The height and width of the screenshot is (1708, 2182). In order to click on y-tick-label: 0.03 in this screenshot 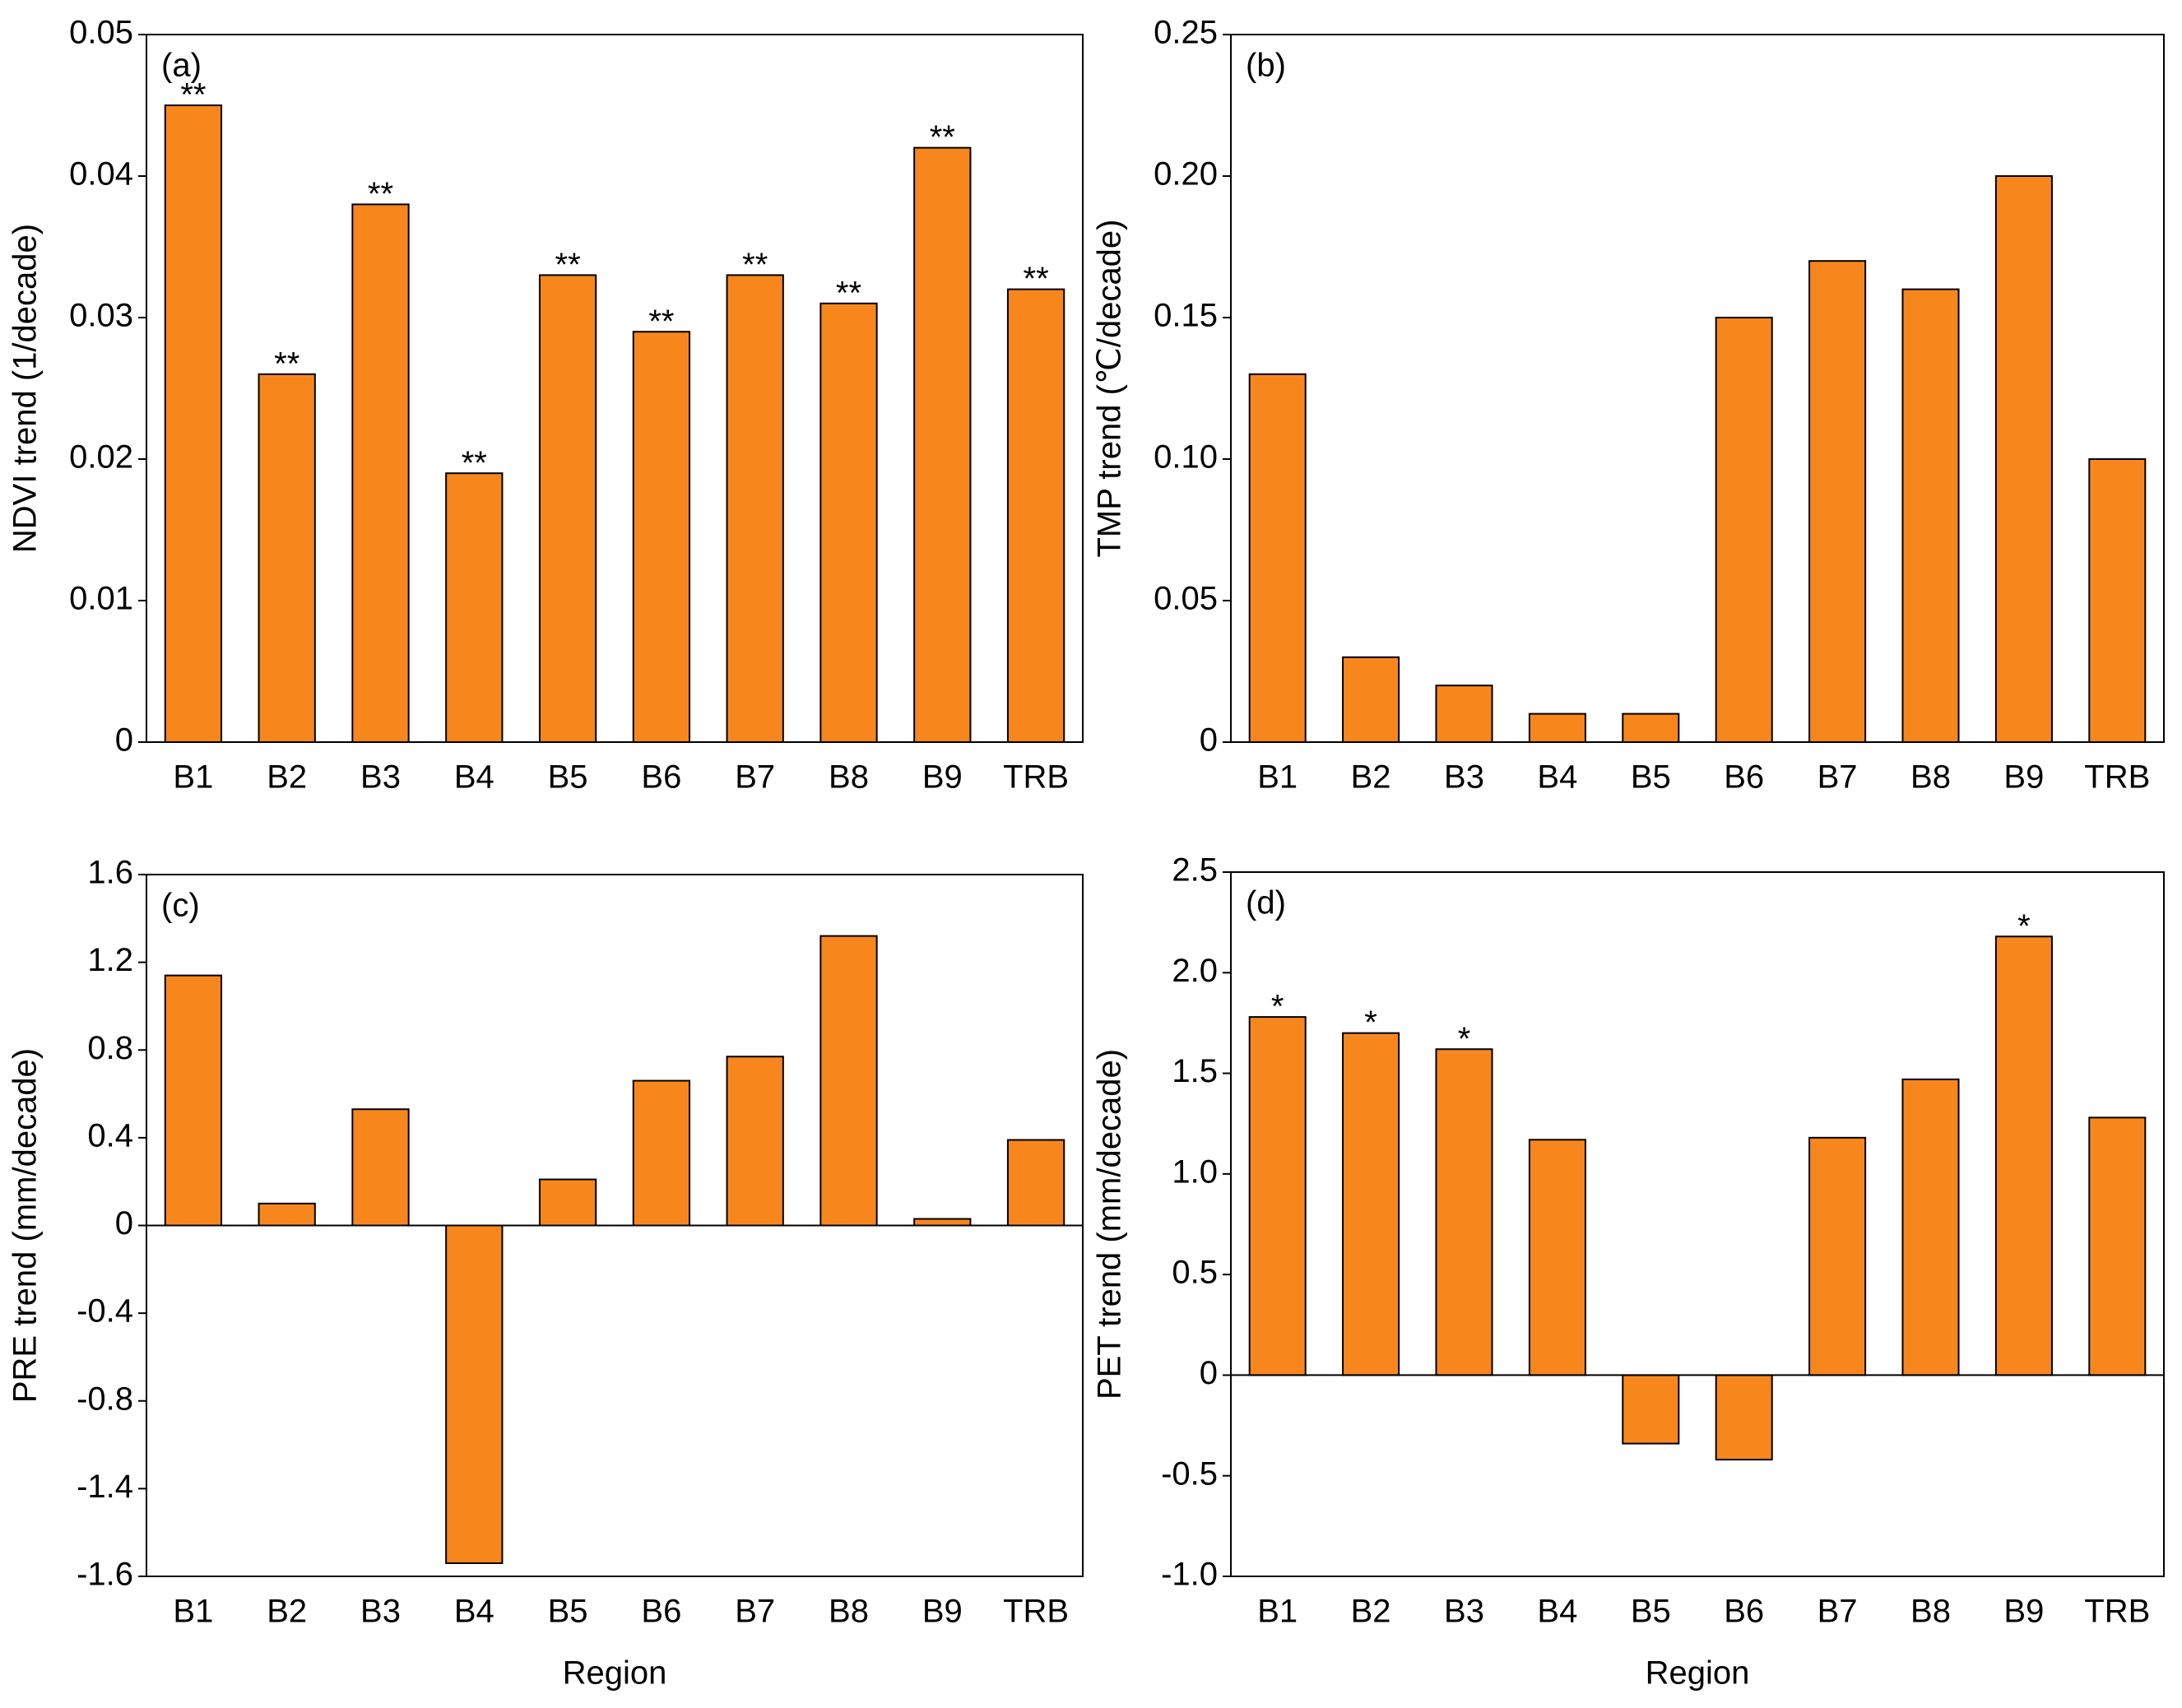, I will do `click(101, 316)`.